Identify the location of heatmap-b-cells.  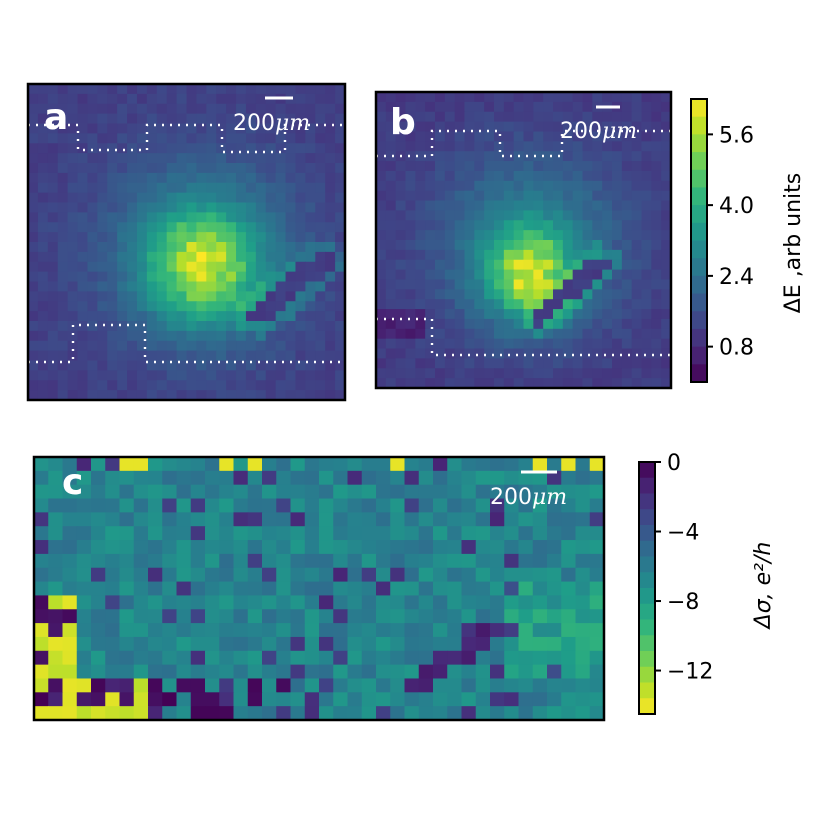
(524, 240).